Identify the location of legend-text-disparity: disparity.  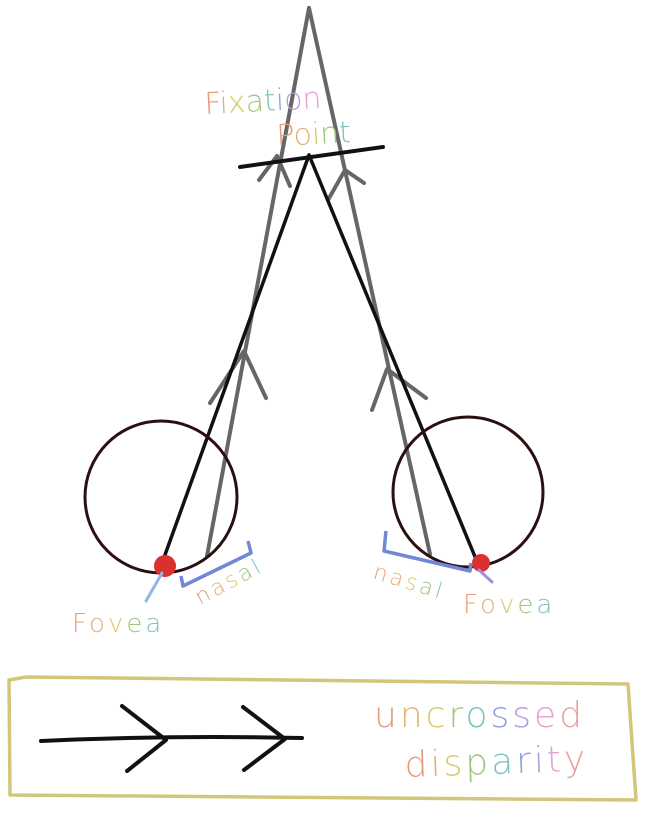
(496, 762).